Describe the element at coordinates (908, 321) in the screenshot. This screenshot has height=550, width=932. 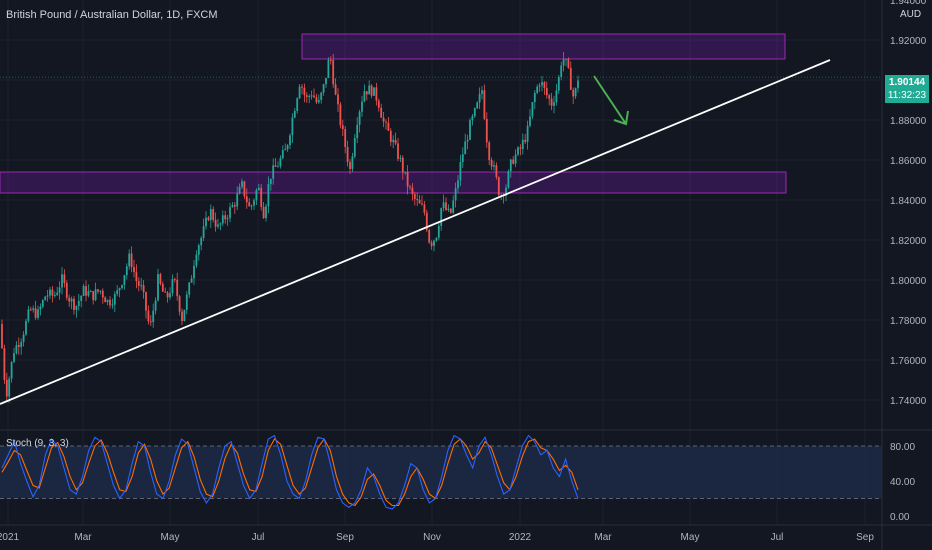
I see `price-tick-label: 1.78000` at that location.